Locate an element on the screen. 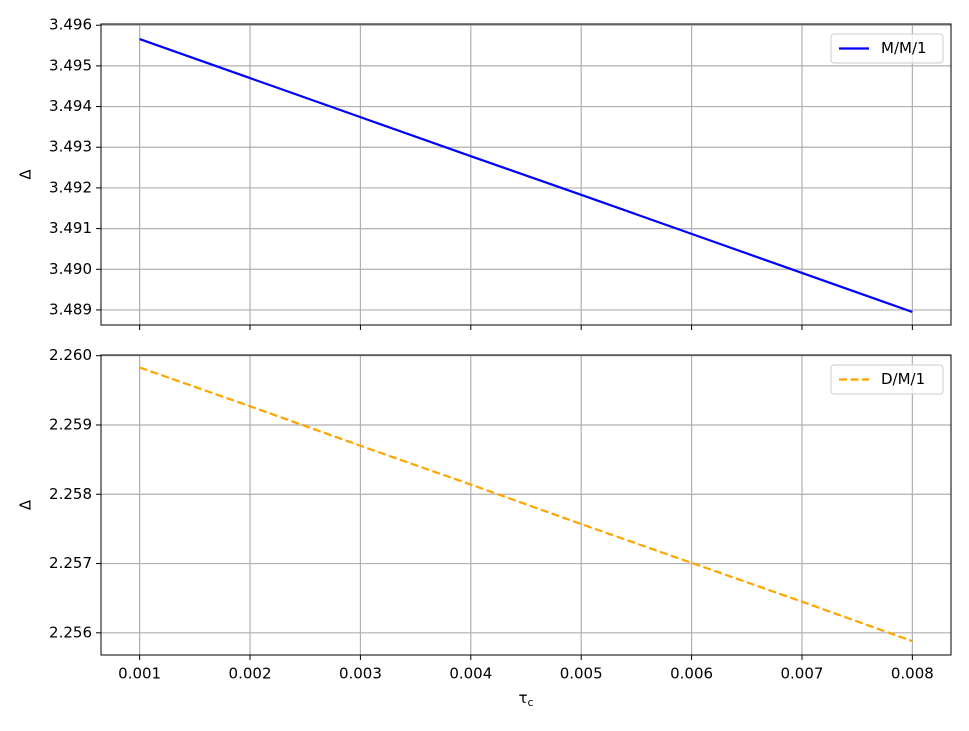 This screenshot has height=731, width=969. y-tick-label: 3.490 is located at coordinates (70, 269).